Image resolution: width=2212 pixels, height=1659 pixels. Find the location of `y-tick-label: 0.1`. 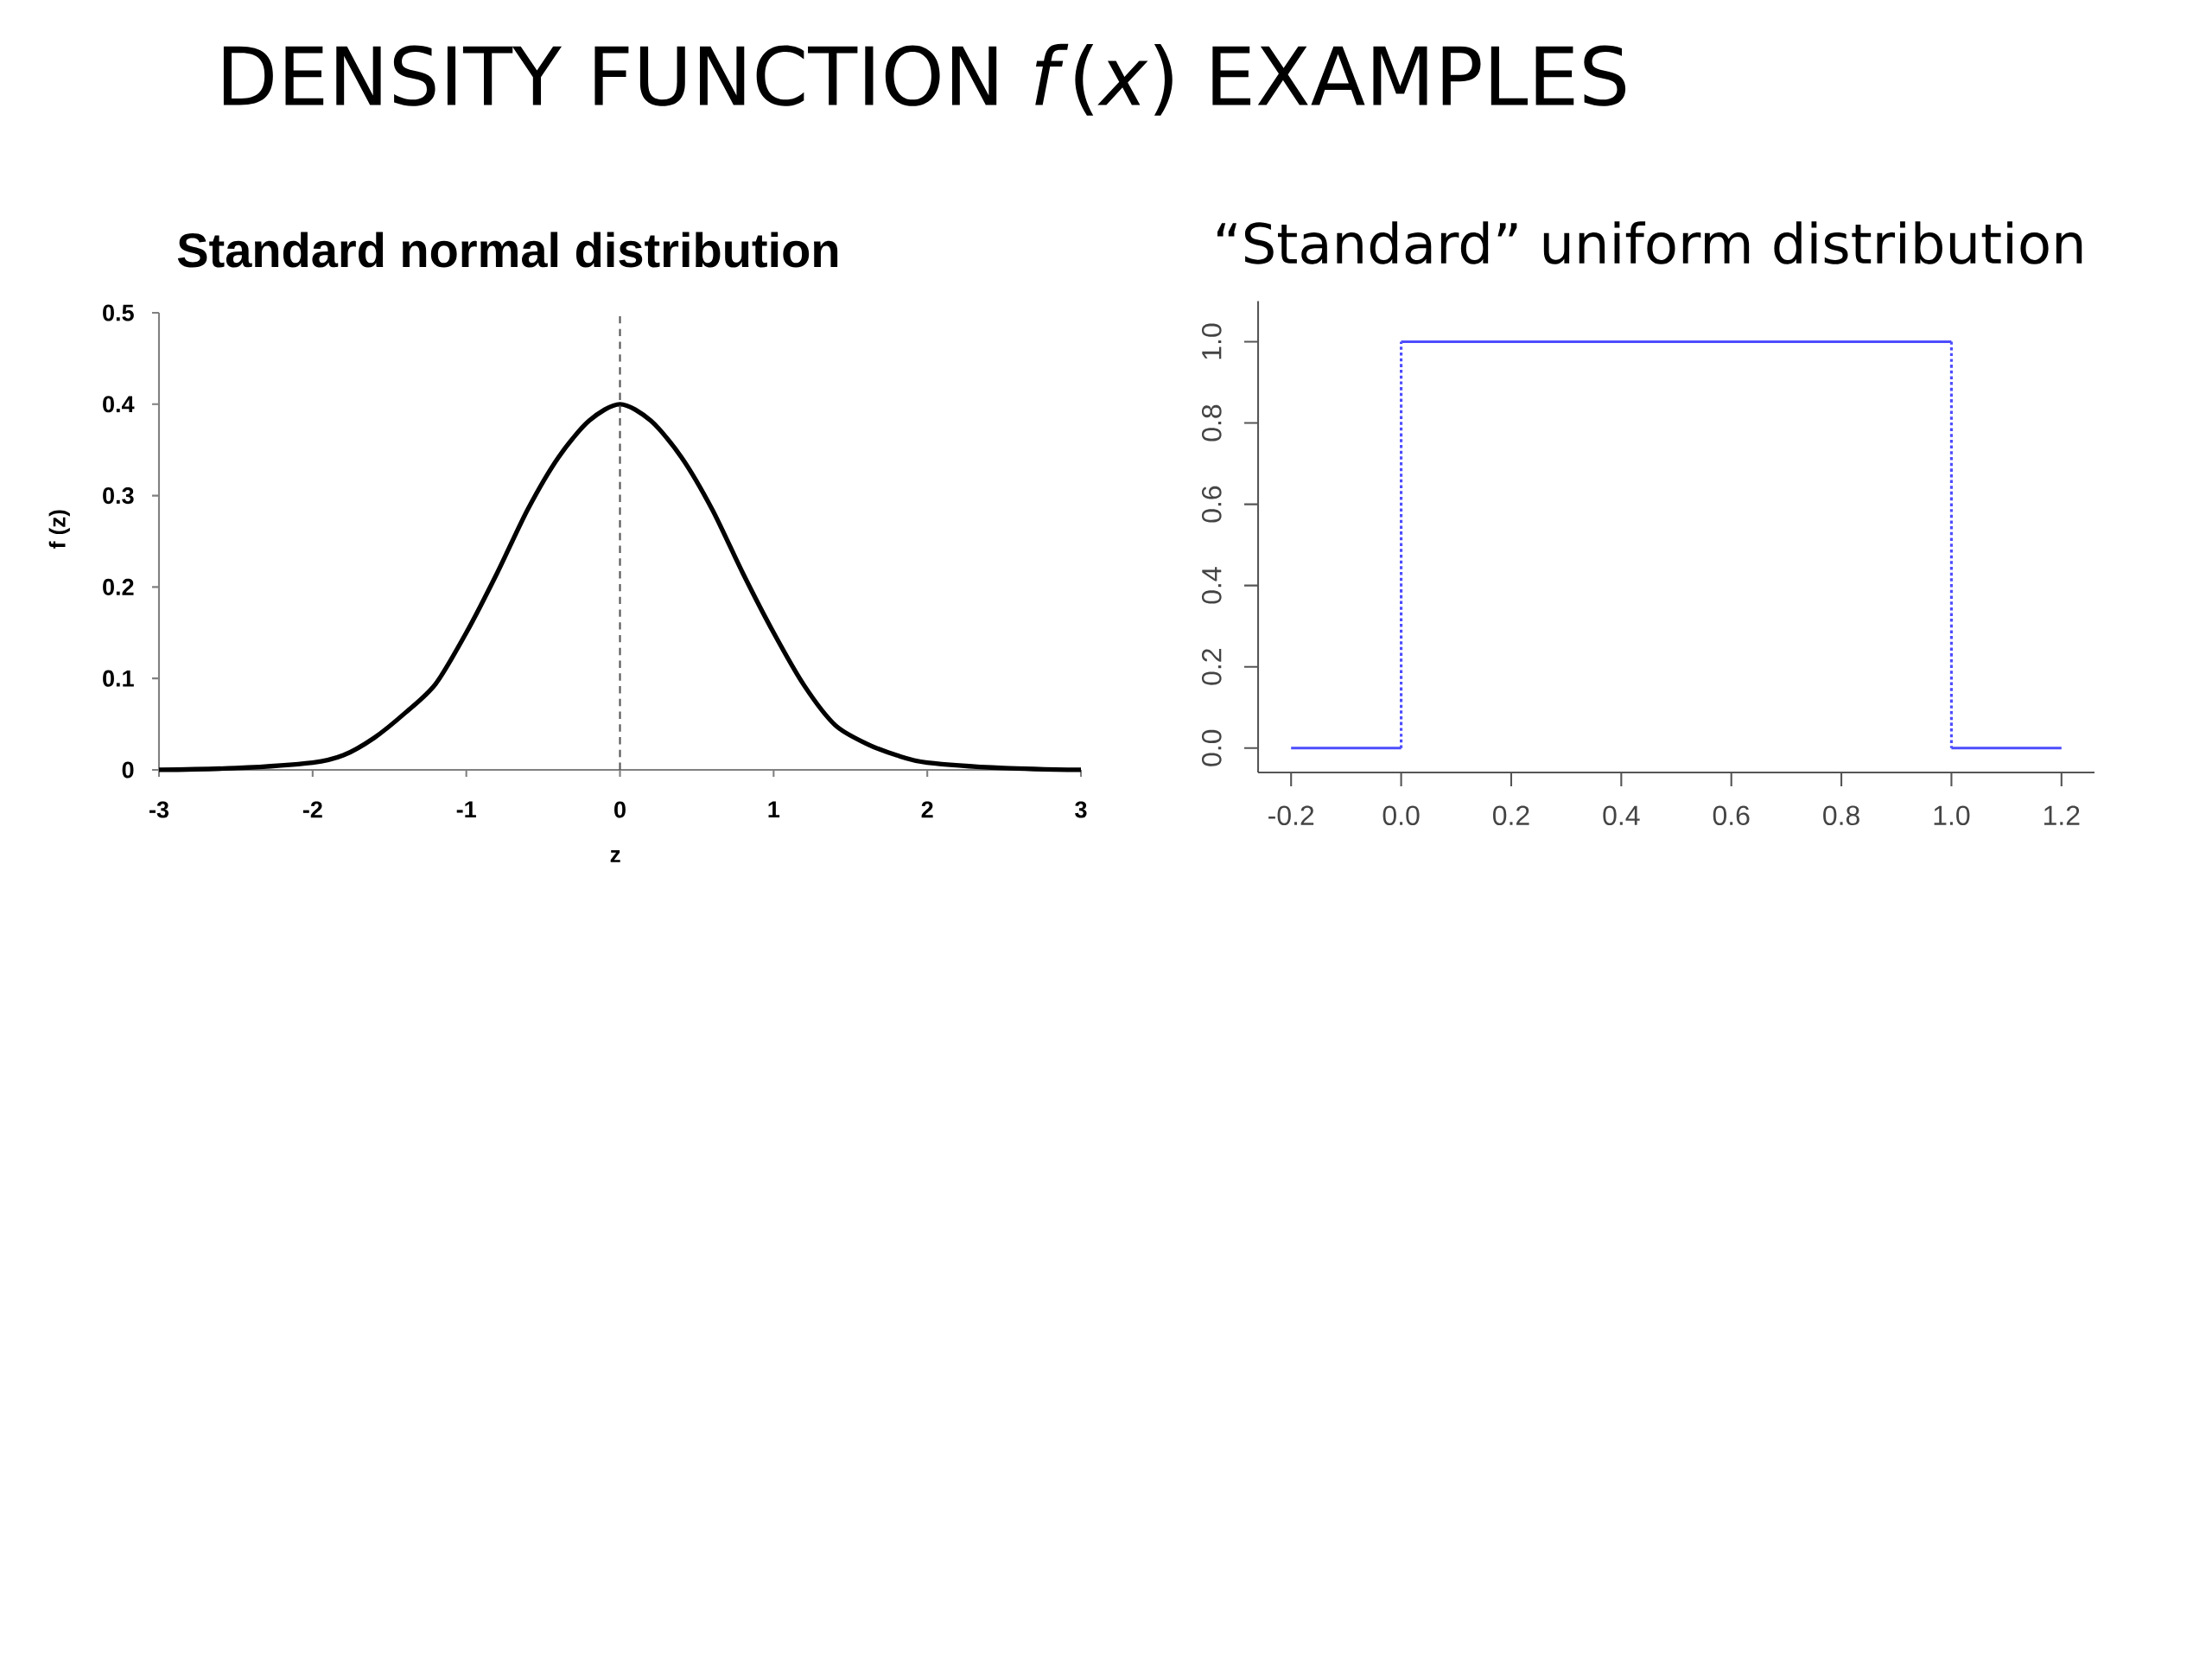

y-tick-label: 0.1 is located at coordinates (118, 678).